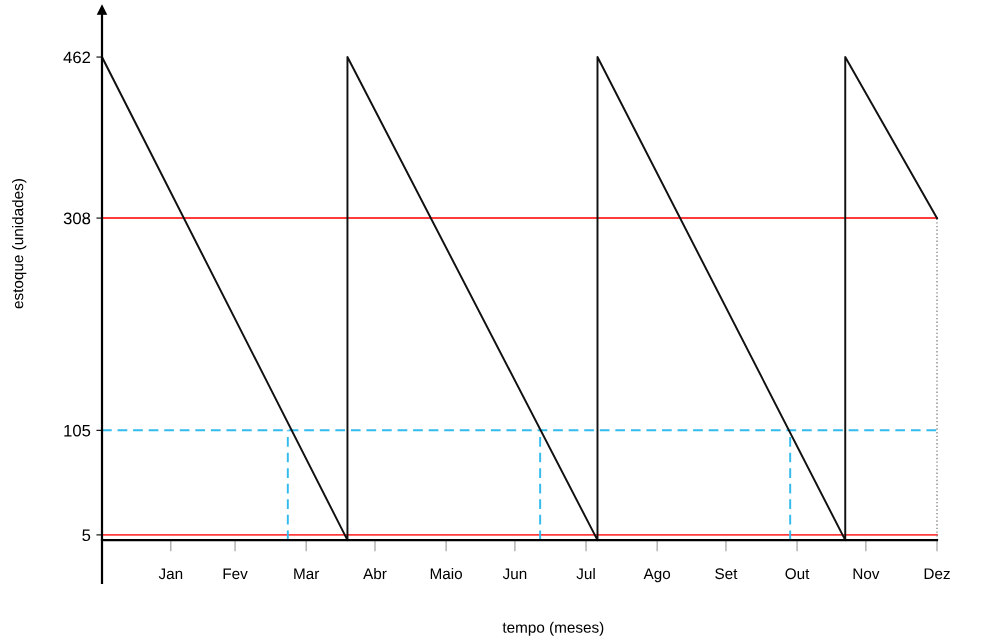  Describe the element at coordinates (514, 574) in the screenshot. I see `x-tick-label: Jun` at that location.